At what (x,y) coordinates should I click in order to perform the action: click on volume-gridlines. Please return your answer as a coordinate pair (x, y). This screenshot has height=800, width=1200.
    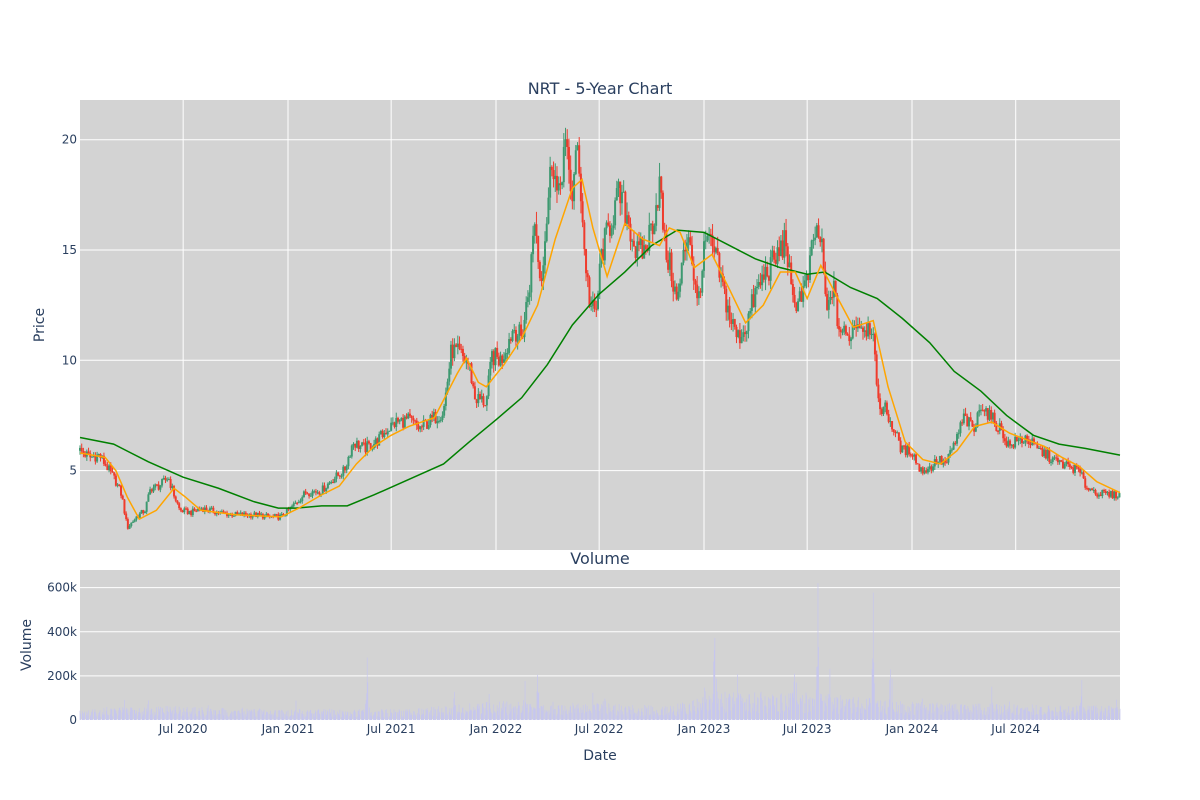
    Looking at the image, I should click on (600, 654).